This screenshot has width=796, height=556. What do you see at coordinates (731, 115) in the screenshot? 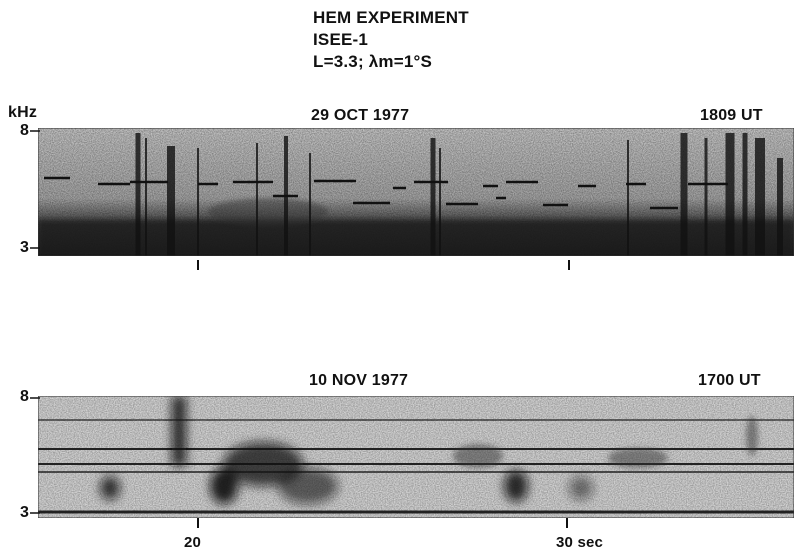
I see `top-panel-time: 1809 UT` at bounding box center [731, 115].